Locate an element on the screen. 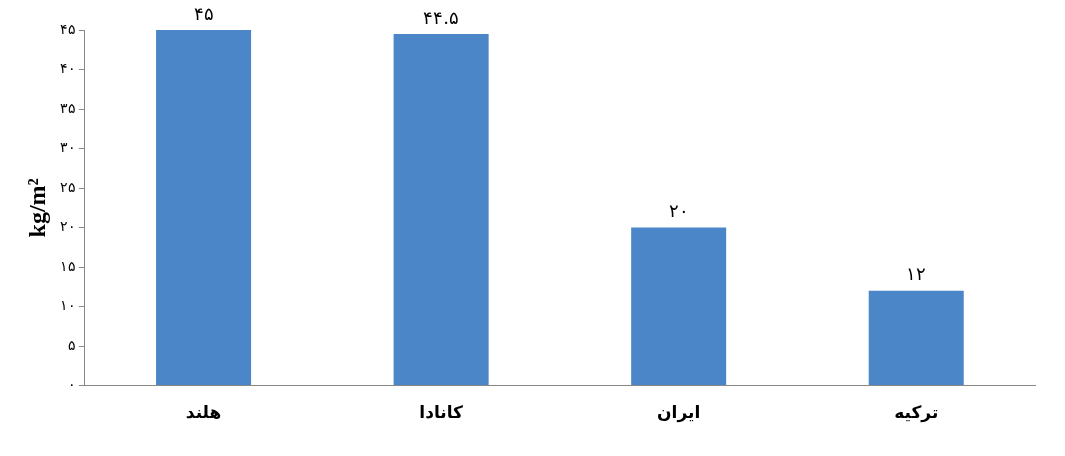 Image resolution: width=1065 pixels, height=456 pixels. data-label: ۱۲ is located at coordinates (916, 274).